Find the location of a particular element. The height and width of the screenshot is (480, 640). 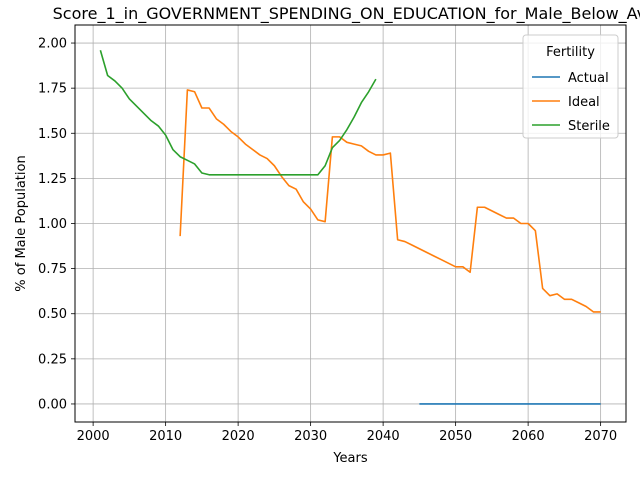

legend: Fertility Actual Ideal Sterile is located at coordinates (570, 86).